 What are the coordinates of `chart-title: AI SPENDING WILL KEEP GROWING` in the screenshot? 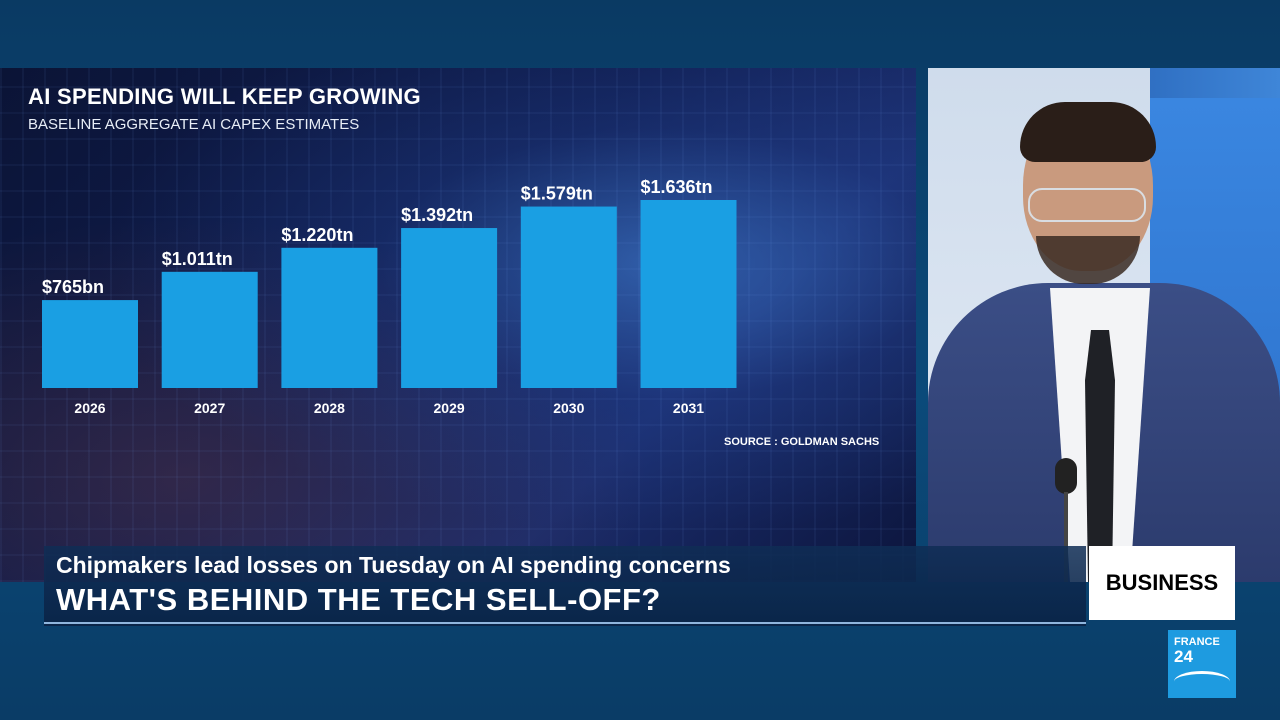 It's located at (224, 96).